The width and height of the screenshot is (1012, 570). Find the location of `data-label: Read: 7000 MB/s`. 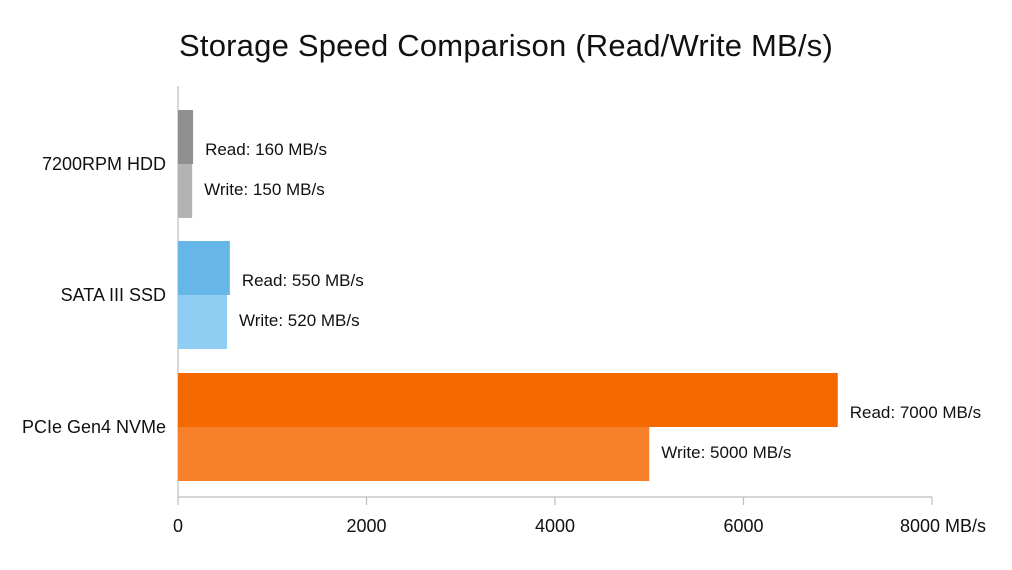

data-label: Read: 7000 MB/s is located at coordinates (915, 412).